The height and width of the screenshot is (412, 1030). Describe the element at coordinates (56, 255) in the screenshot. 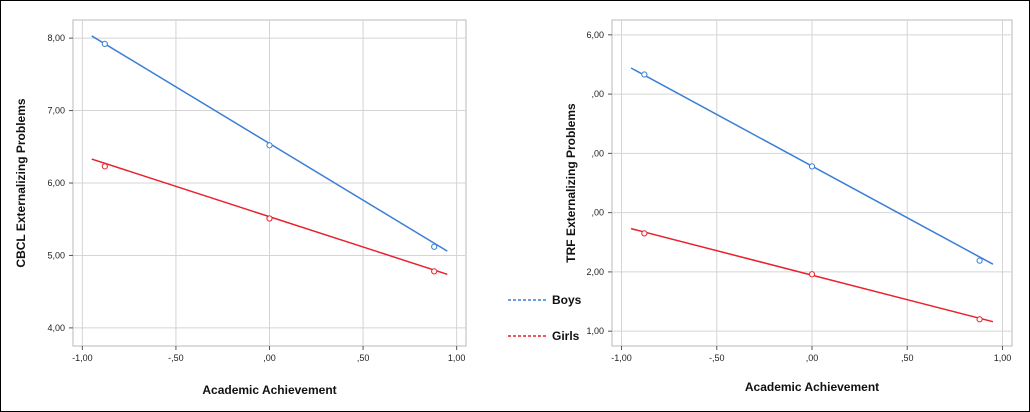

I see `y-tick-label: 5,00` at that location.